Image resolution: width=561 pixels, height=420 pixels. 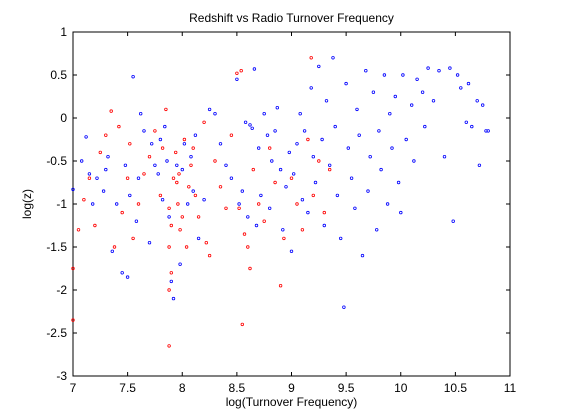 I want to click on y-tick-label: -2.5, so click(x=56, y=333).